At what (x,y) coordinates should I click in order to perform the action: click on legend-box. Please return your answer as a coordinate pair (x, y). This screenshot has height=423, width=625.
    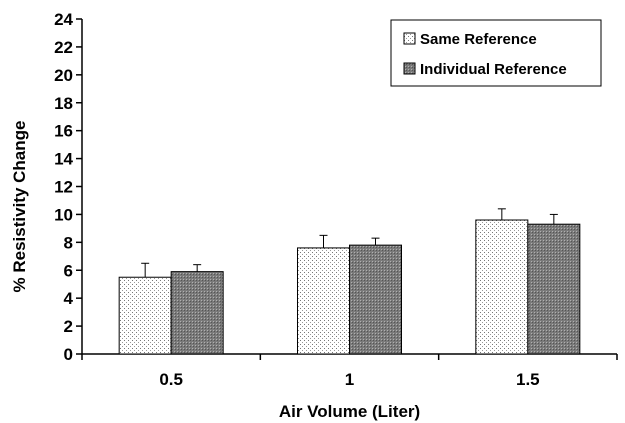
    Looking at the image, I should click on (496, 53).